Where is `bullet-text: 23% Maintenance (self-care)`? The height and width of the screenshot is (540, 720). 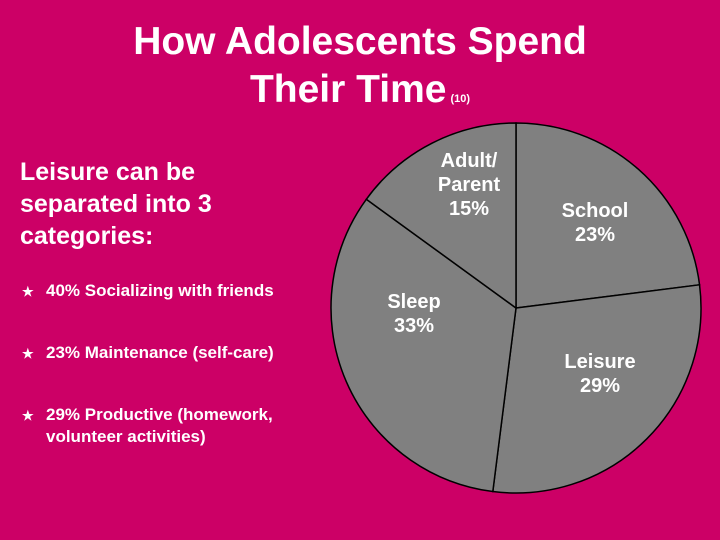
bullet-text: 23% Maintenance (self-care) is located at coordinates (160, 352).